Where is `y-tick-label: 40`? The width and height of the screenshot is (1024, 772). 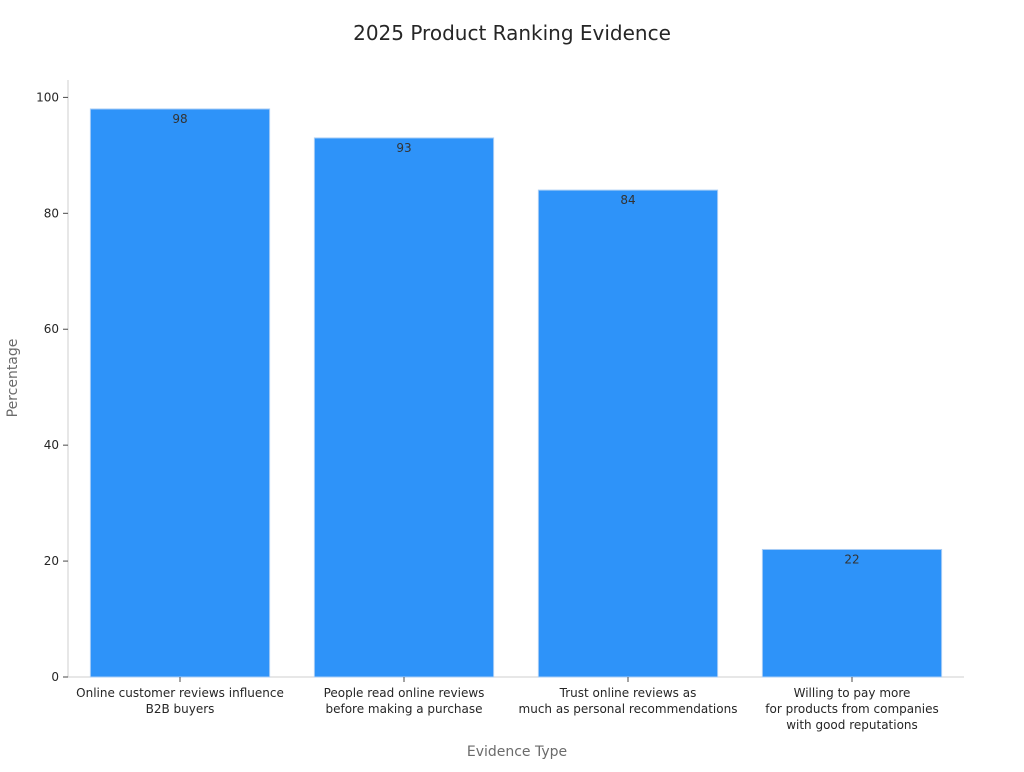 y-tick-label: 40 is located at coordinates (51, 445).